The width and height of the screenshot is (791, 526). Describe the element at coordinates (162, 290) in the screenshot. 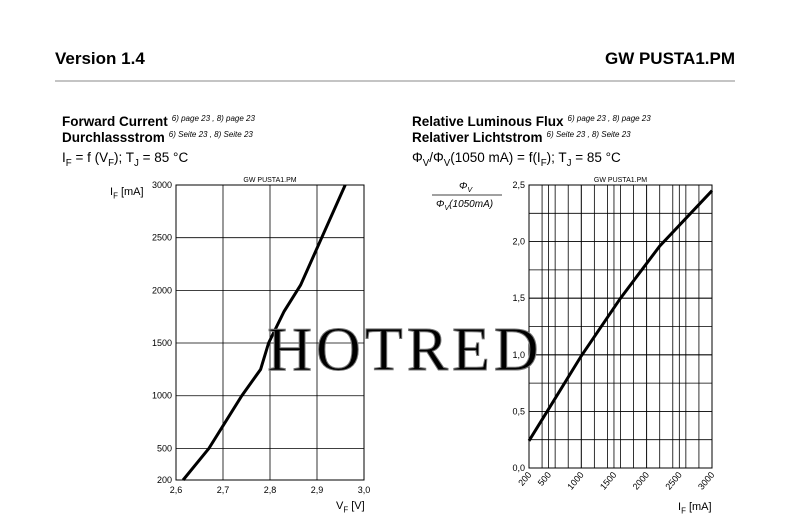

I see `y-tick-label: 2000` at that location.